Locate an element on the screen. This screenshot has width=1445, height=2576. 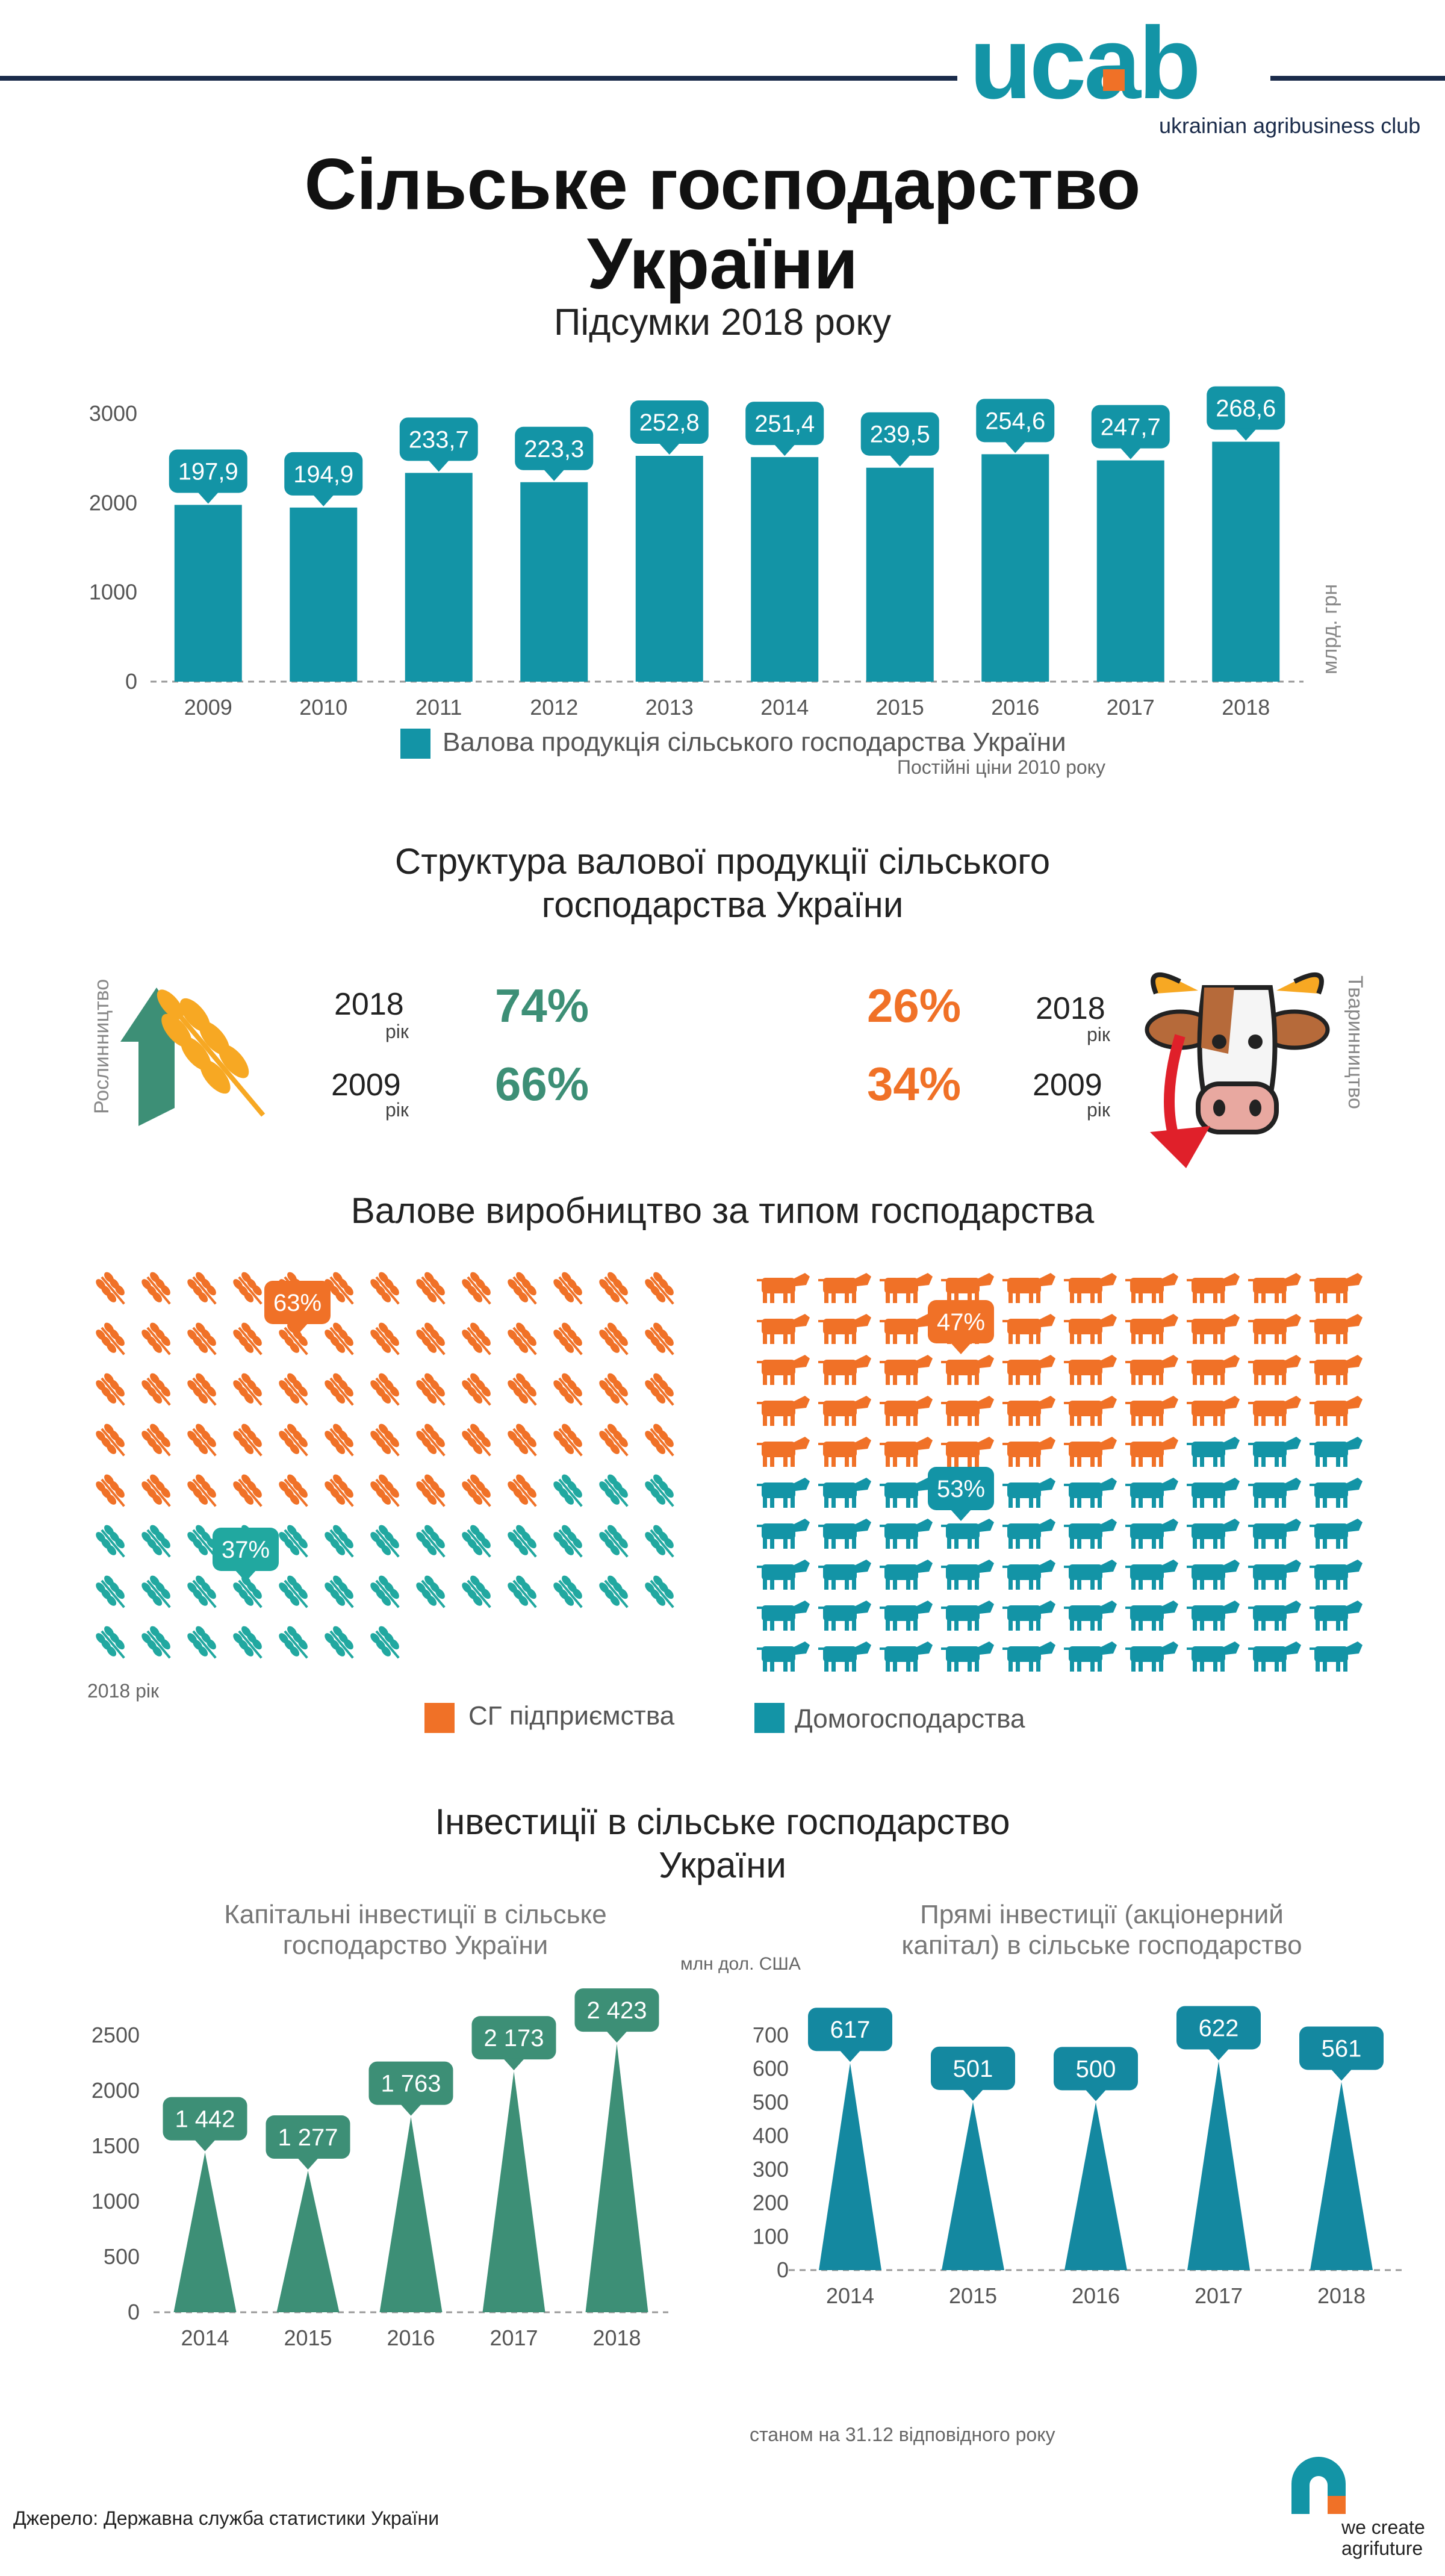
y-tick-label: 2000 is located at coordinates (113, 503).